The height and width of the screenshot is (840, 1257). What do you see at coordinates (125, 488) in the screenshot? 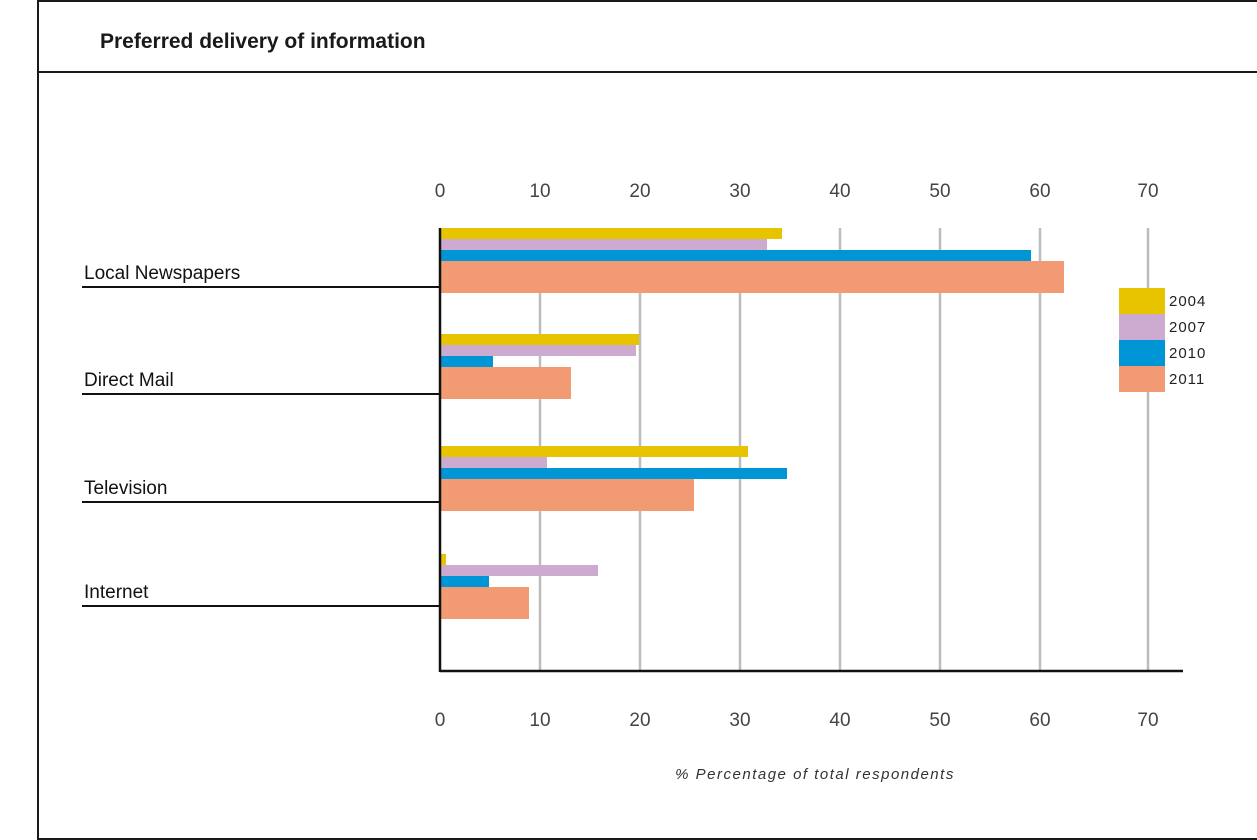
I see `category-label: Television` at bounding box center [125, 488].